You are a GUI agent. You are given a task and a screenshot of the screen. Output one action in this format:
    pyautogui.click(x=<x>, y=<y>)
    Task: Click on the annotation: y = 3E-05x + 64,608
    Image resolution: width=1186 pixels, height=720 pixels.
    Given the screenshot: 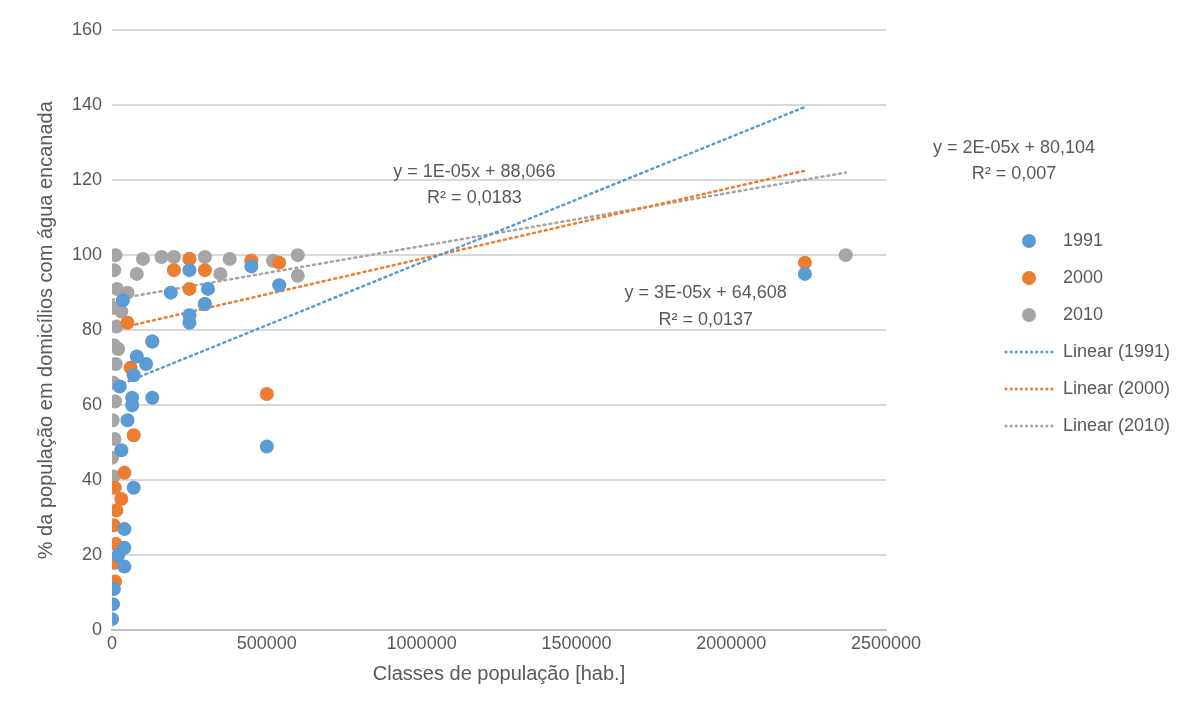 What is the action you would take?
    pyautogui.click(x=705, y=291)
    